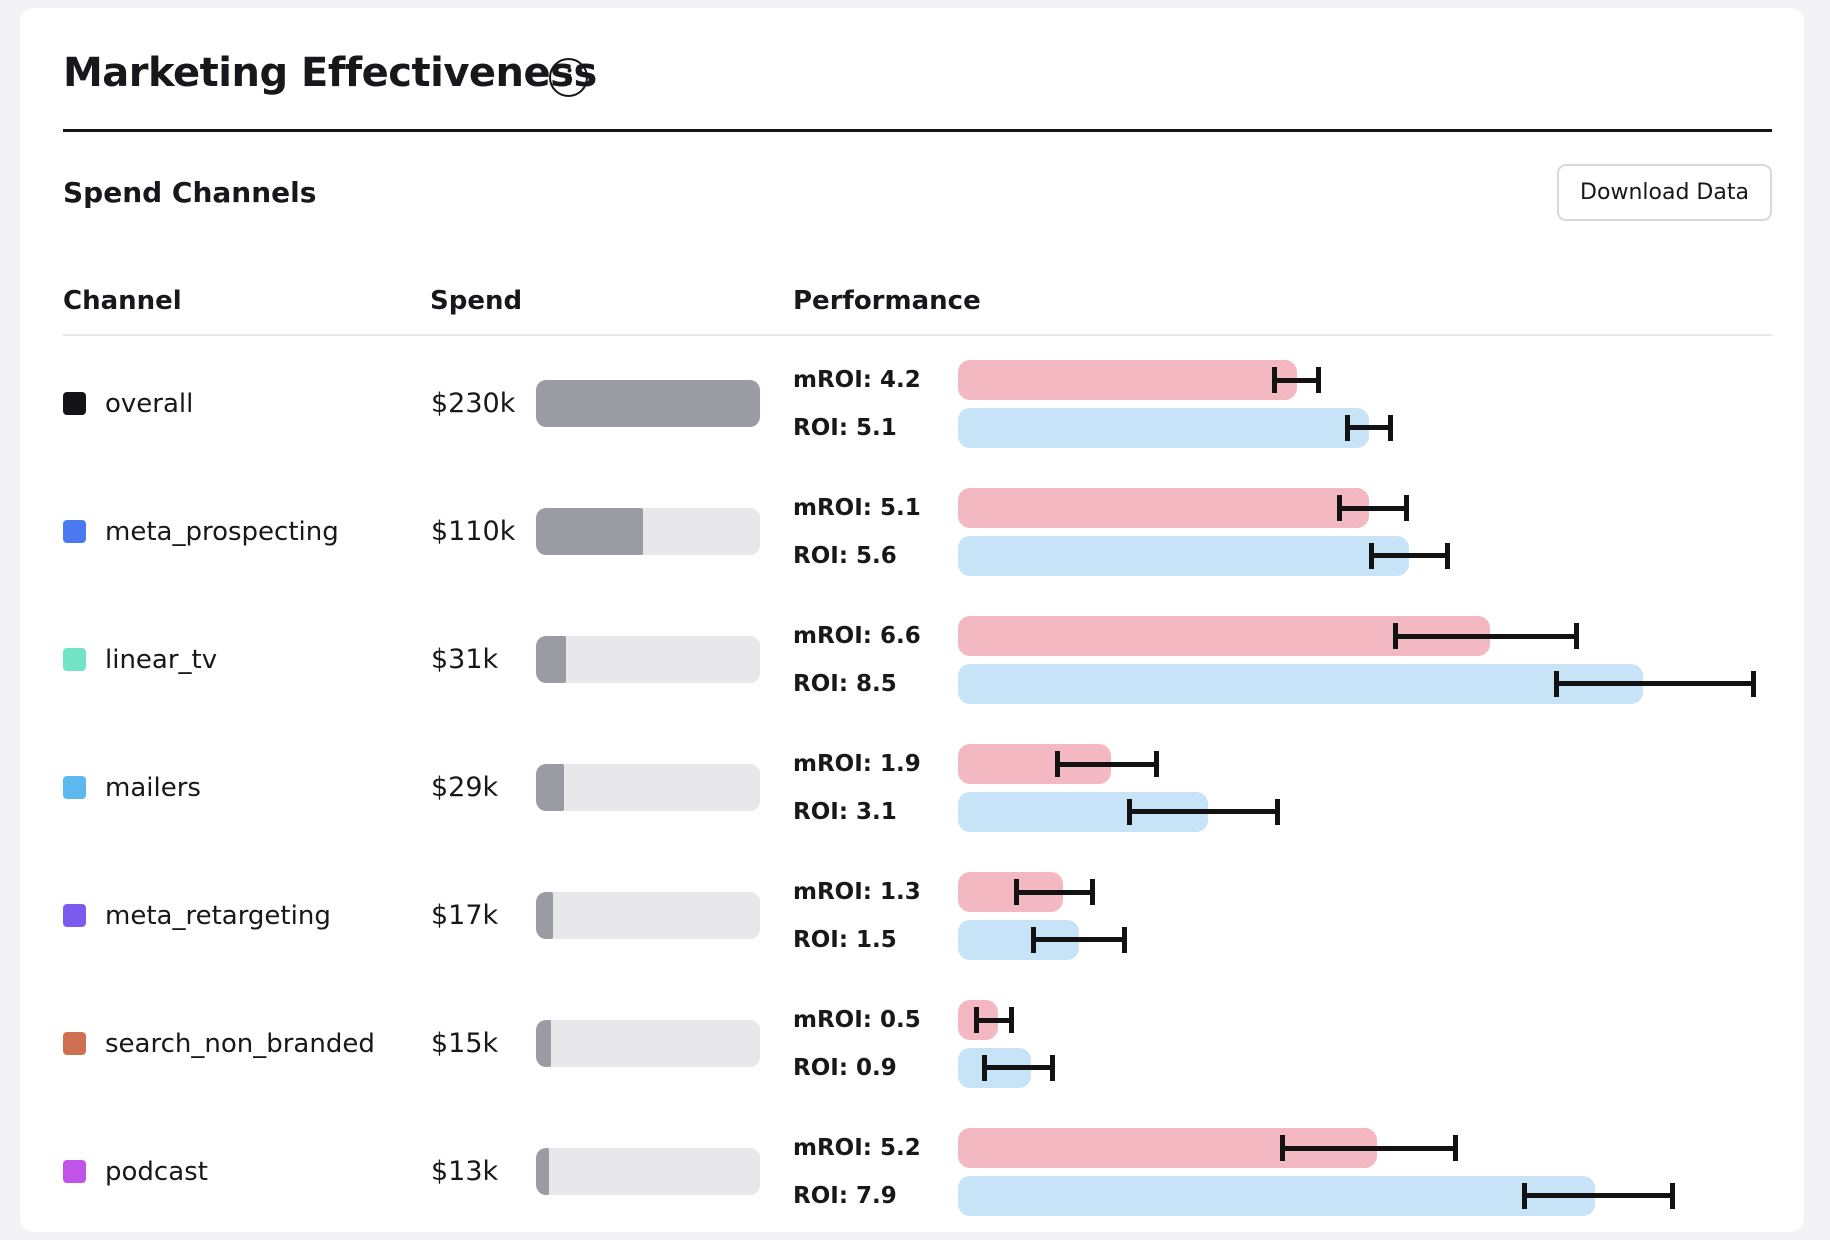 This screenshot has height=1240, width=1830. I want to click on column-header-spend: Spend, so click(476, 301).